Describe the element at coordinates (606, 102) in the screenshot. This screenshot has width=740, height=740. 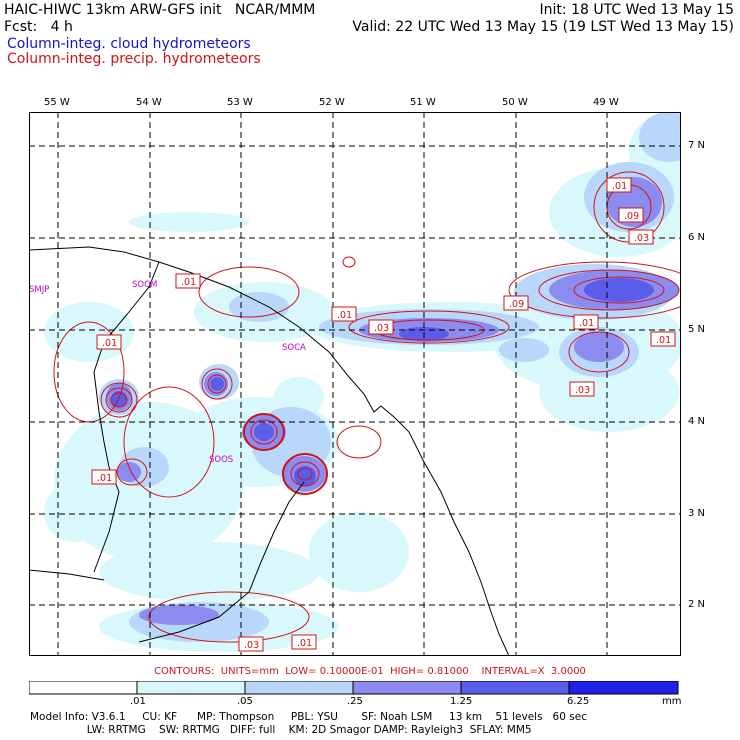
I see `lon-label: 49 W` at that location.